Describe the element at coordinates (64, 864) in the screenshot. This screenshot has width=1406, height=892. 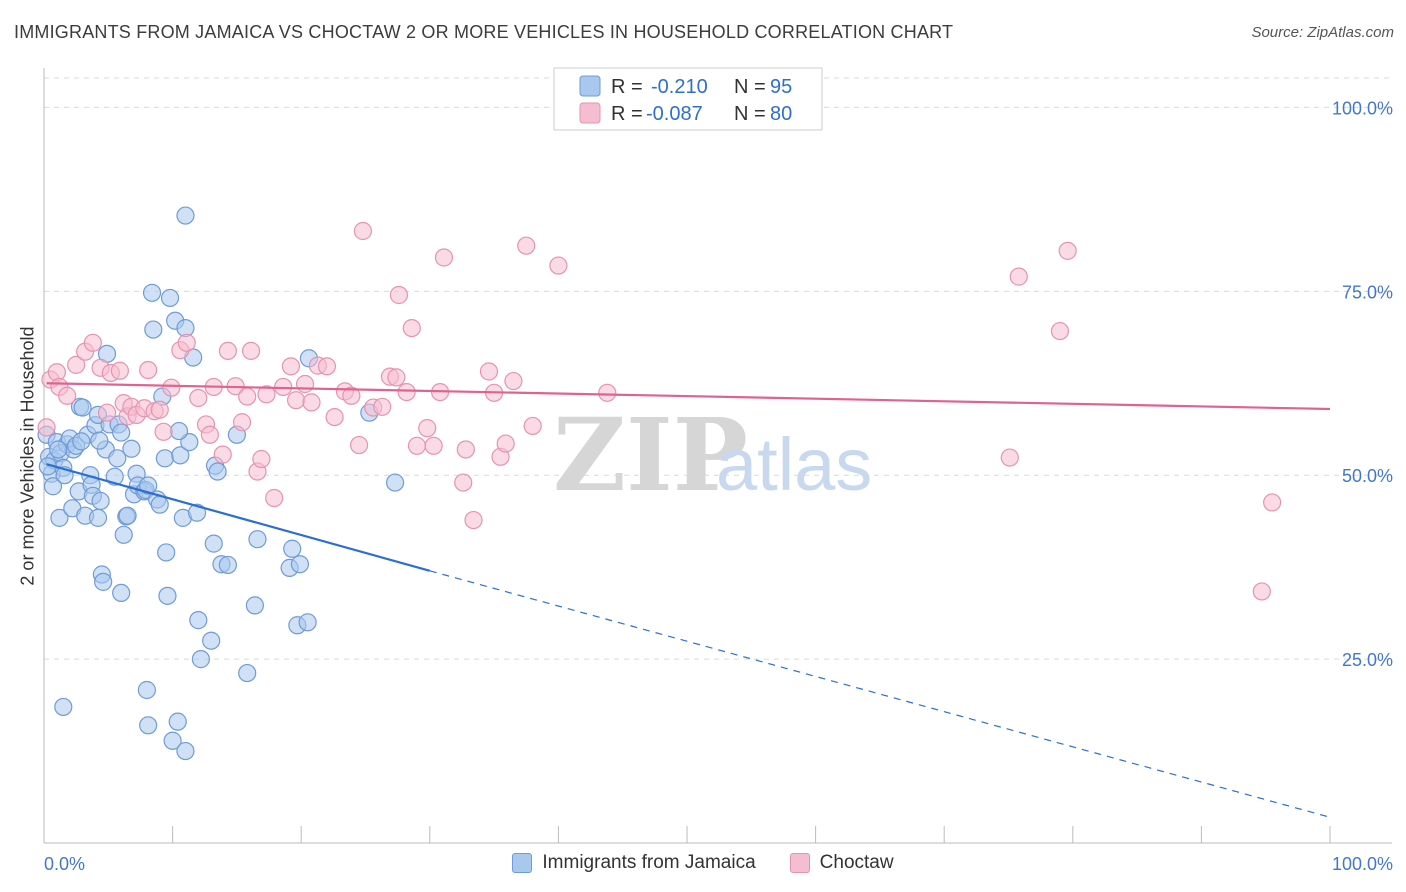
I see `x-tick-label: 0.0%` at that location.